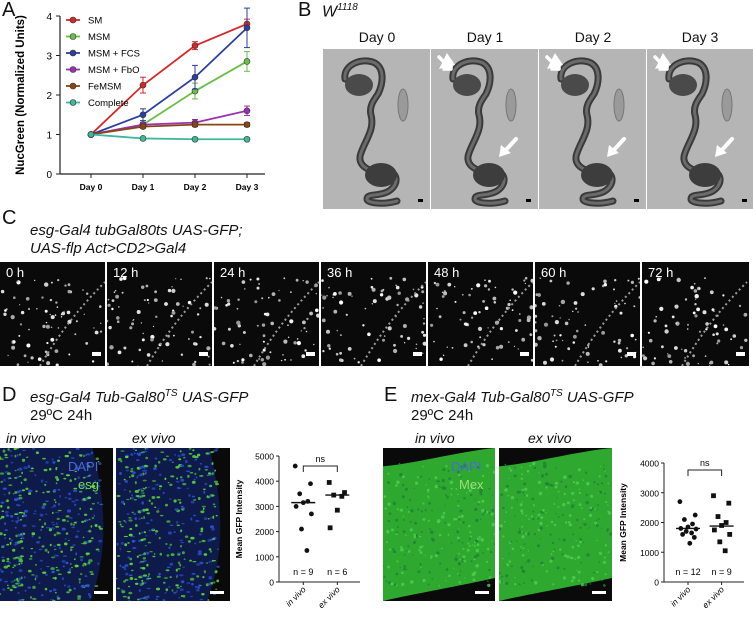 This screenshot has height=617, width=753. What do you see at coordinates (442, 415) in the screenshot?
I see `panel-e-condition: 29ºC 24h` at bounding box center [442, 415].